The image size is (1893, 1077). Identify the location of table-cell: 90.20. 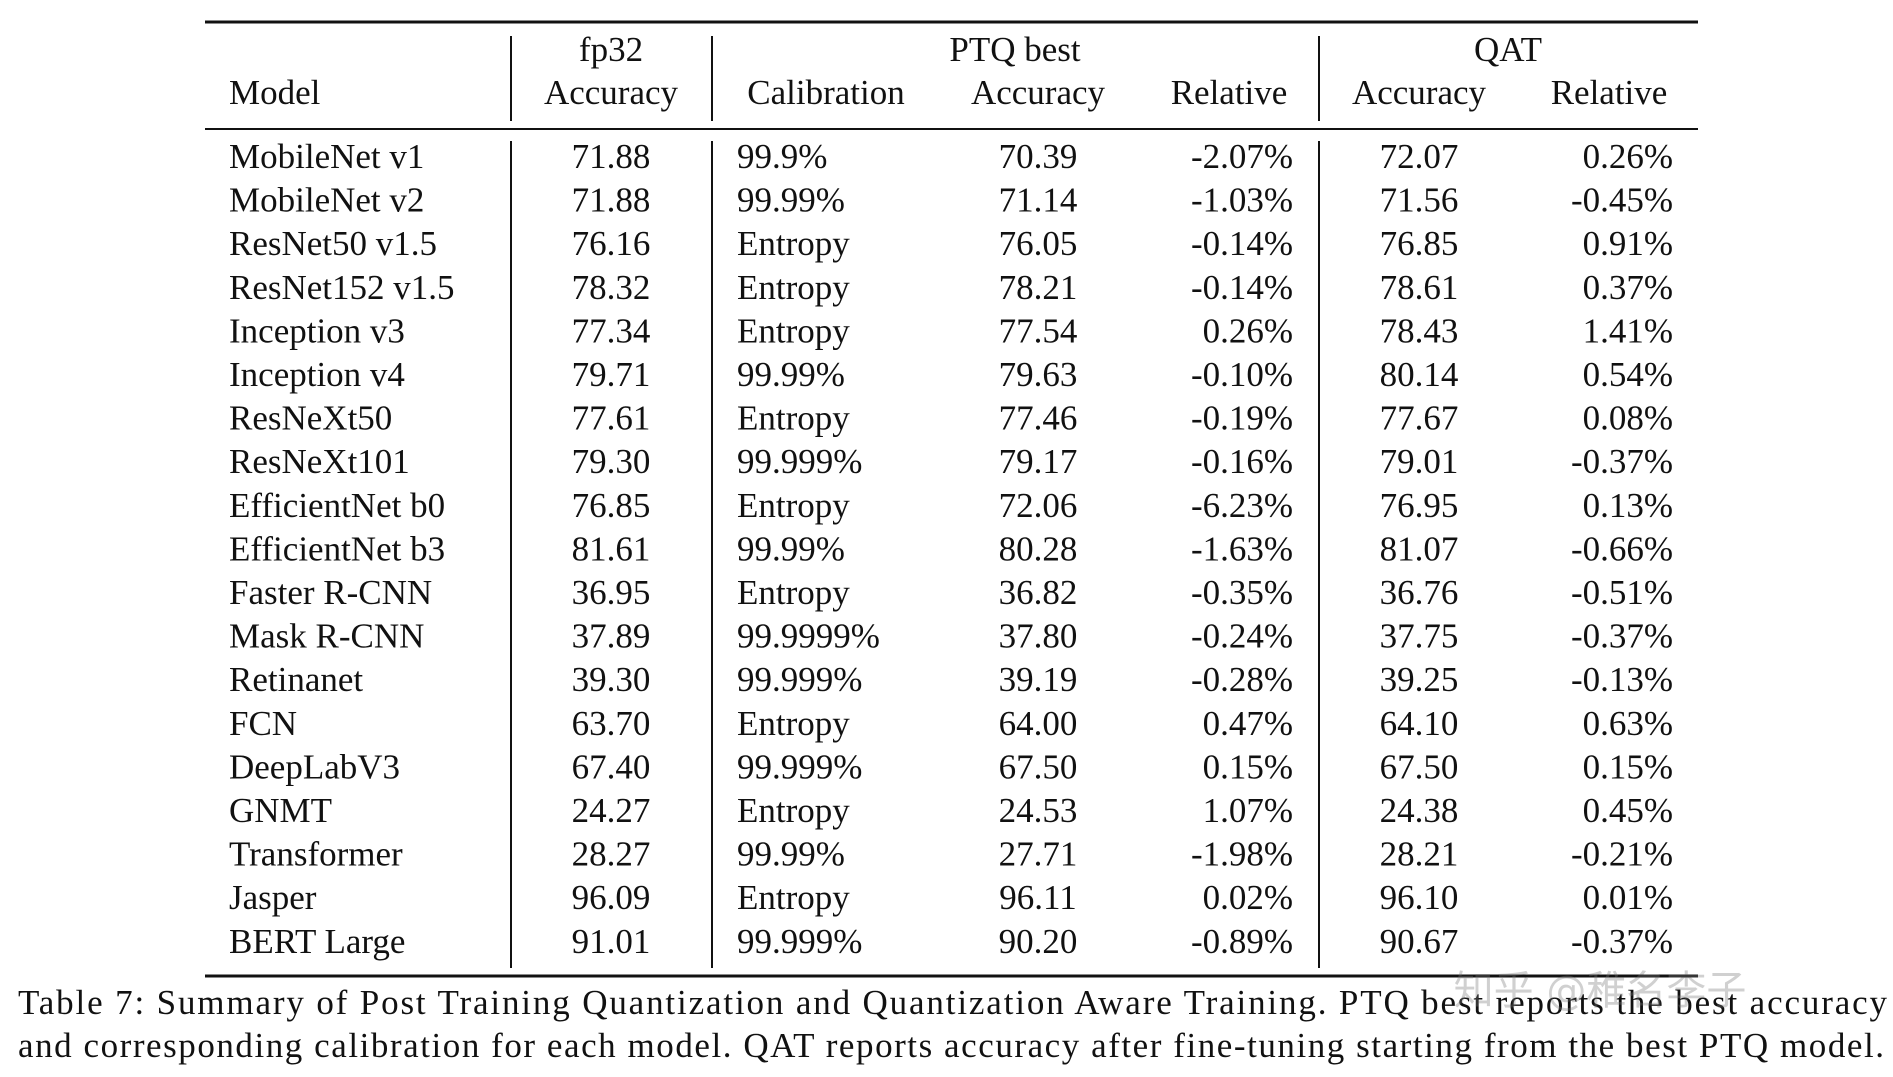
(1038, 941).